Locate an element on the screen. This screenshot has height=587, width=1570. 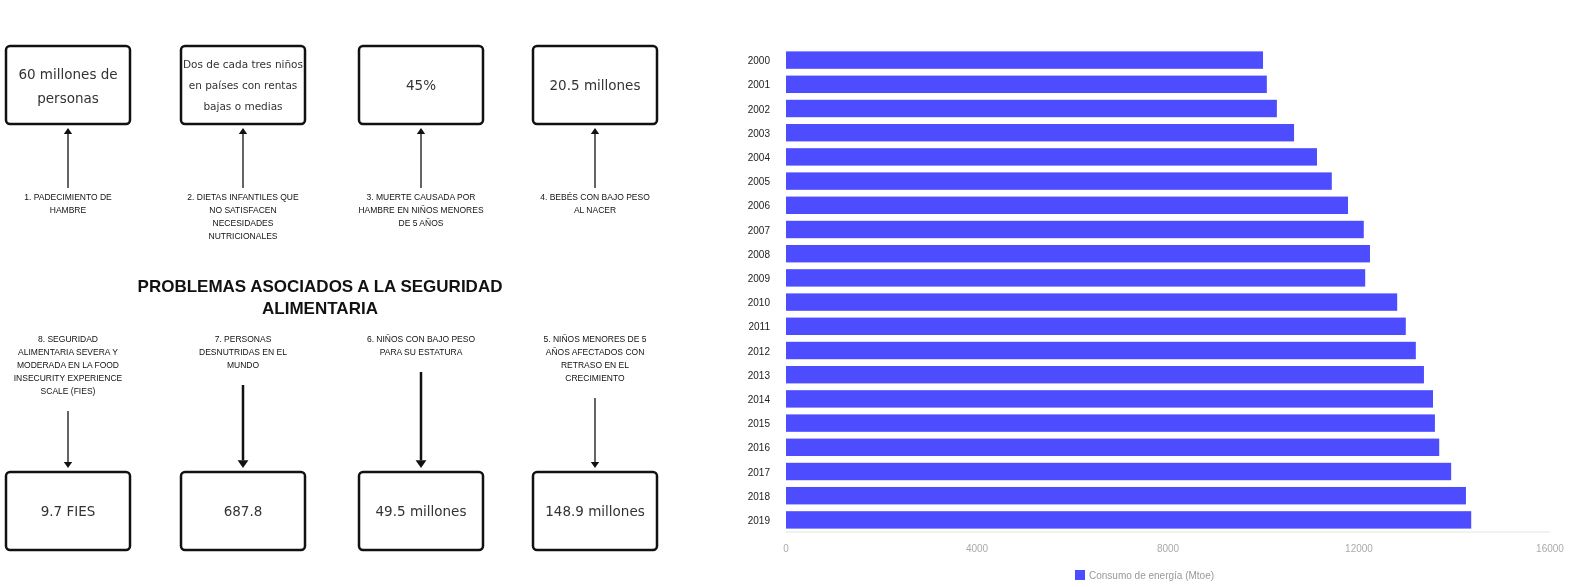
y-tick-label: 2013 is located at coordinates (759, 375).